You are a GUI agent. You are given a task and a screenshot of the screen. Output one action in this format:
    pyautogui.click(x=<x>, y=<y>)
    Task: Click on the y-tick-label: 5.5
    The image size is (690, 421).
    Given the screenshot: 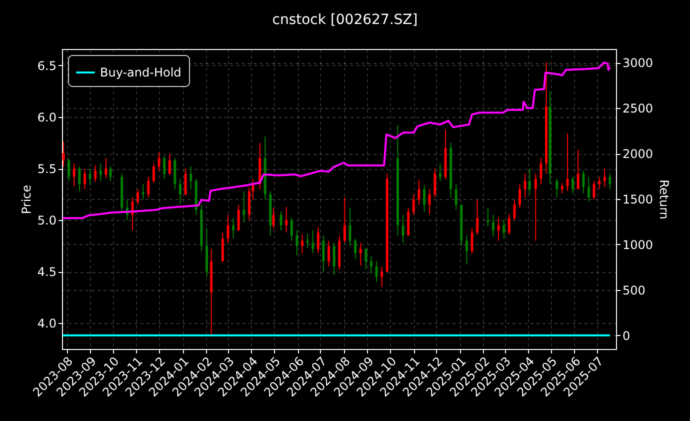 What is the action you would take?
    pyautogui.click(x=46, y=169)
    